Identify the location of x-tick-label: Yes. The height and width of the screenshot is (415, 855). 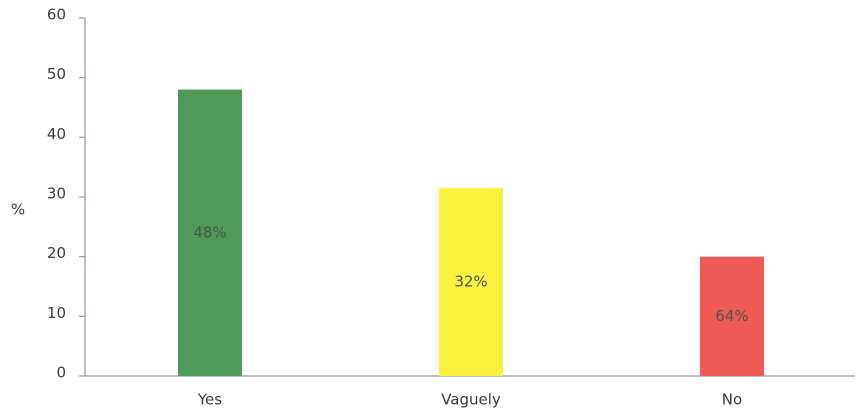
(209, 400).